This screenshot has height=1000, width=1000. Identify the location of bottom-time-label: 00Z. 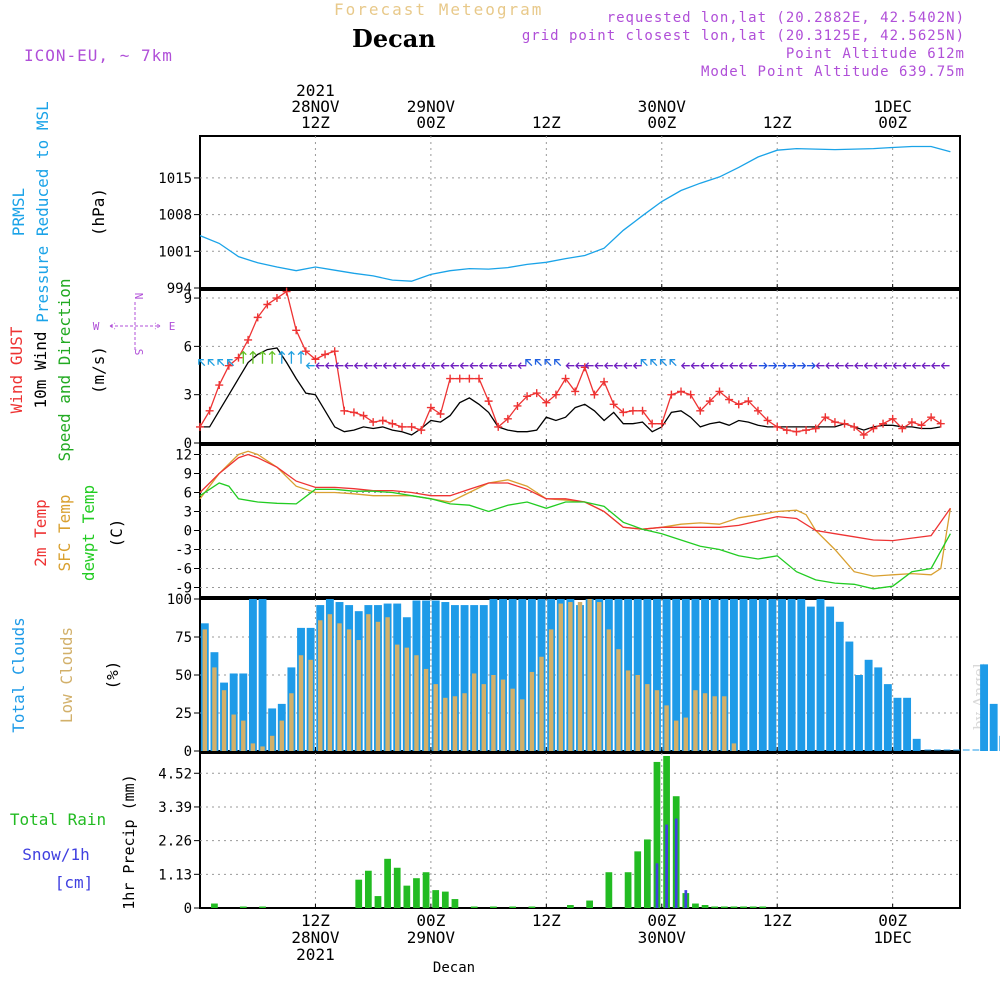
(661, 920).